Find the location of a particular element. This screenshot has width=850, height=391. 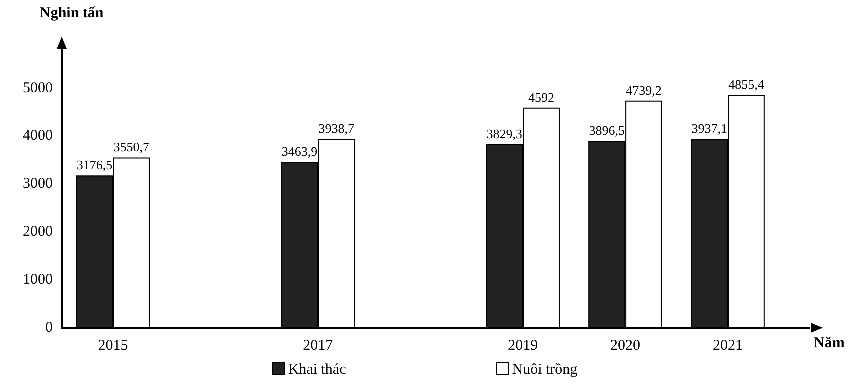

data-label: 4739,2 is located at coordinates (644, 90).